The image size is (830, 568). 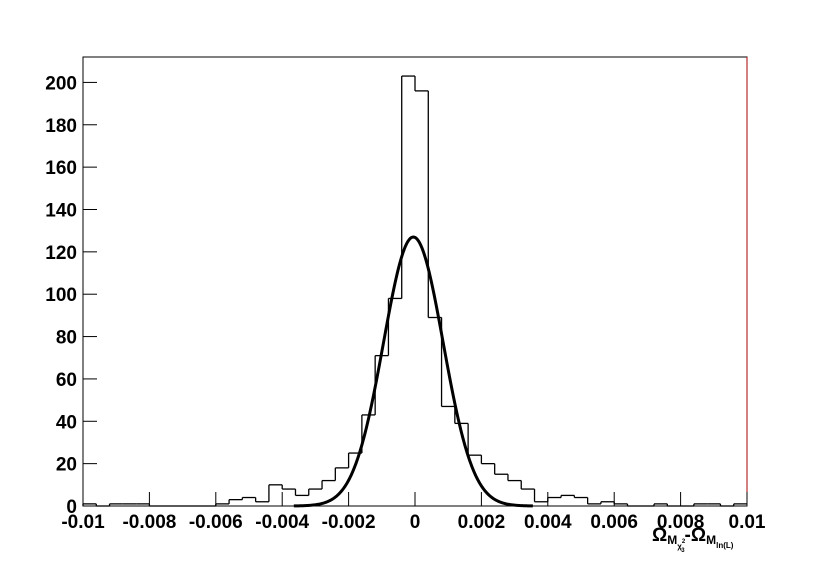 What do you see at coordinates (66, 465) in the screenshot?
I see `y-tick-label: 20` at bounding box center [66, 465].